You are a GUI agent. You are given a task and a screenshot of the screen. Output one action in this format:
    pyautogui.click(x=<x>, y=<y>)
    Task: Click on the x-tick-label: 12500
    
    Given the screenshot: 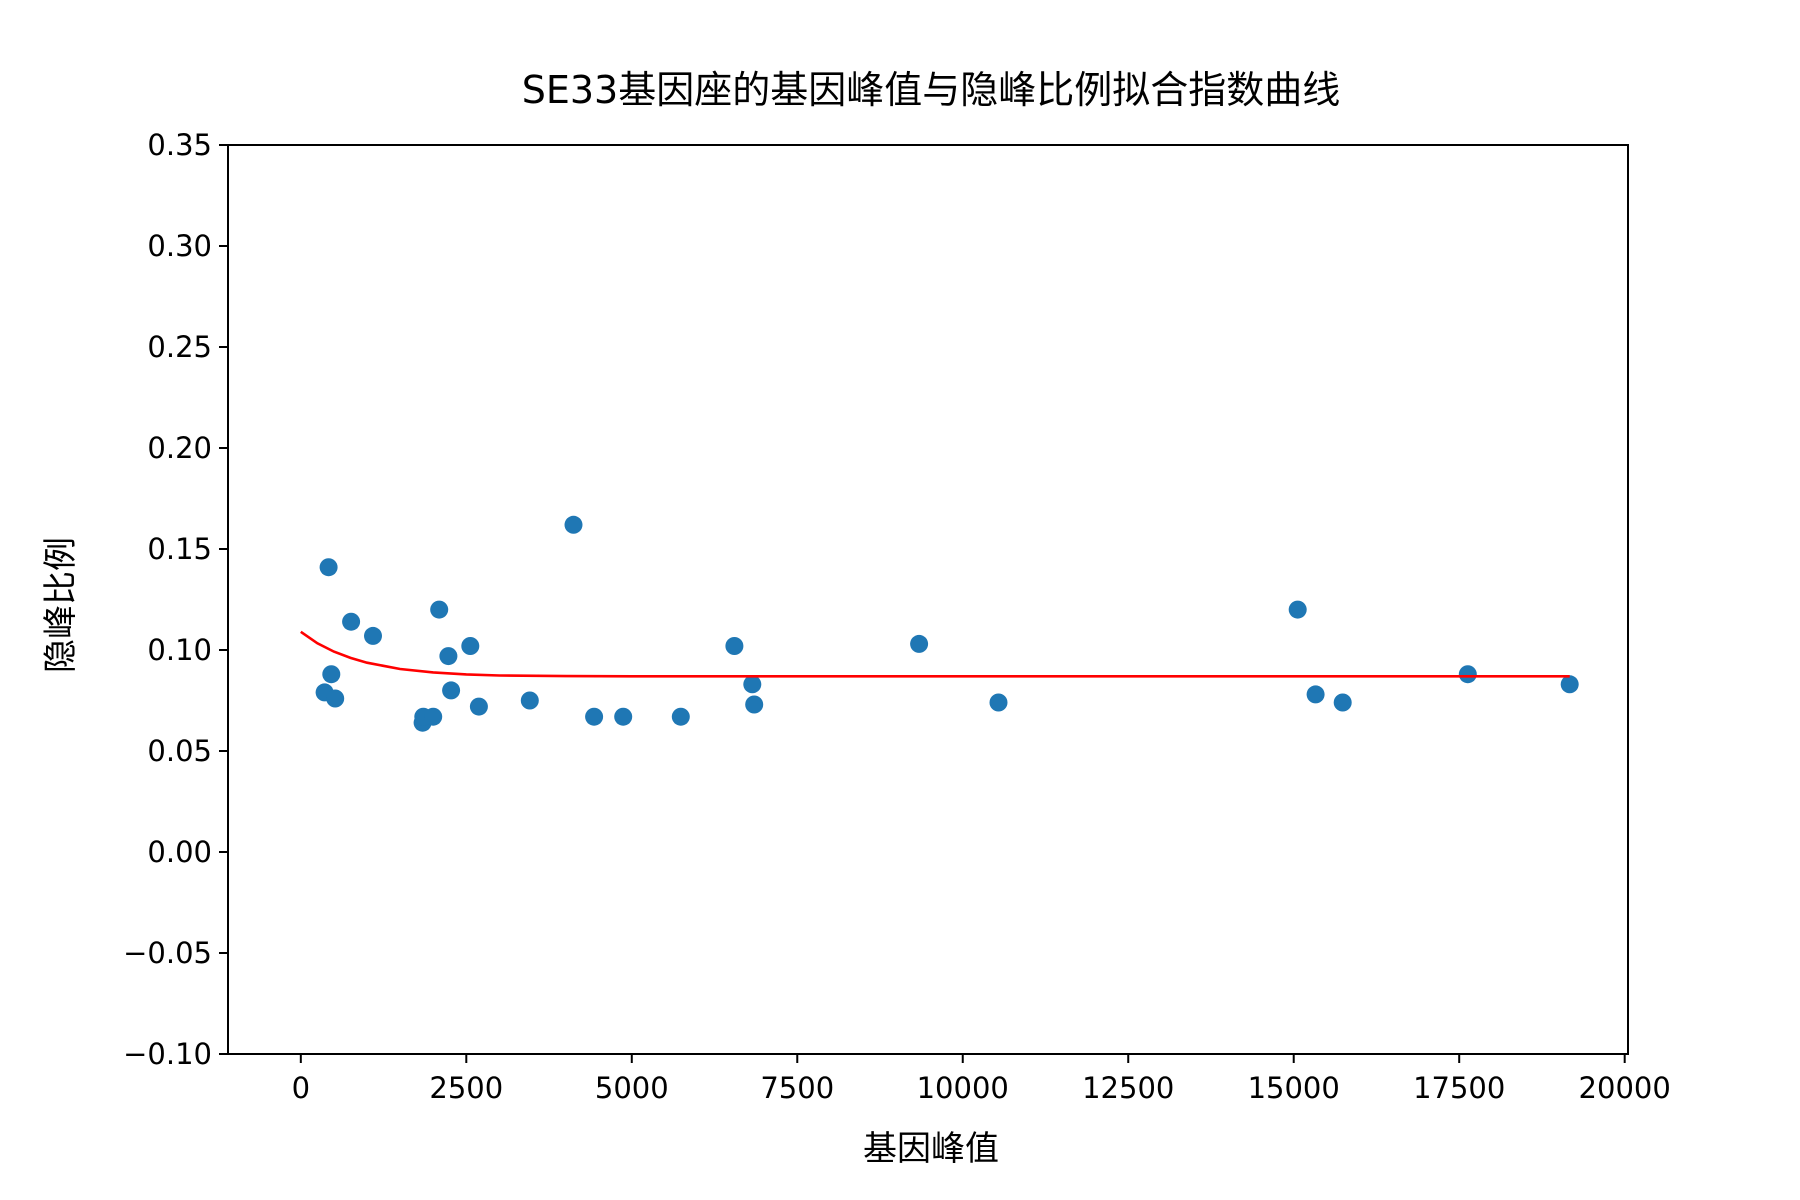 What is the action you would take?
    pyautogui.click(x=1128, y=1088)
    